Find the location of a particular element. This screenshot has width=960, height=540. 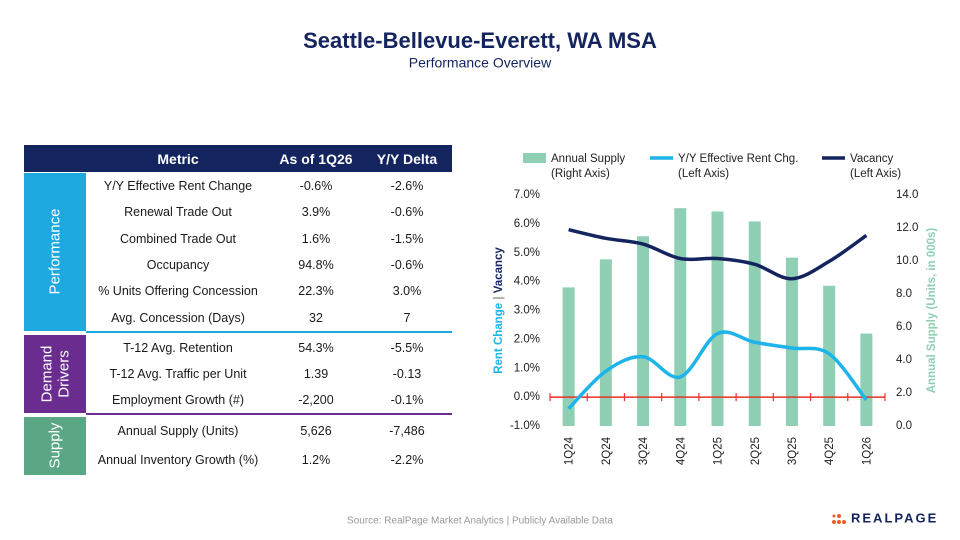

x-tick-label: 1Q24 is located at coordinates (570, 450).